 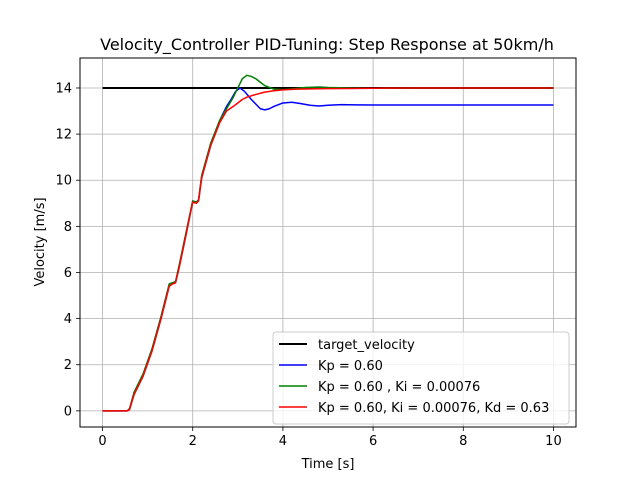 I want to click on x-tick-label: 0, so click(x=102, y=441).